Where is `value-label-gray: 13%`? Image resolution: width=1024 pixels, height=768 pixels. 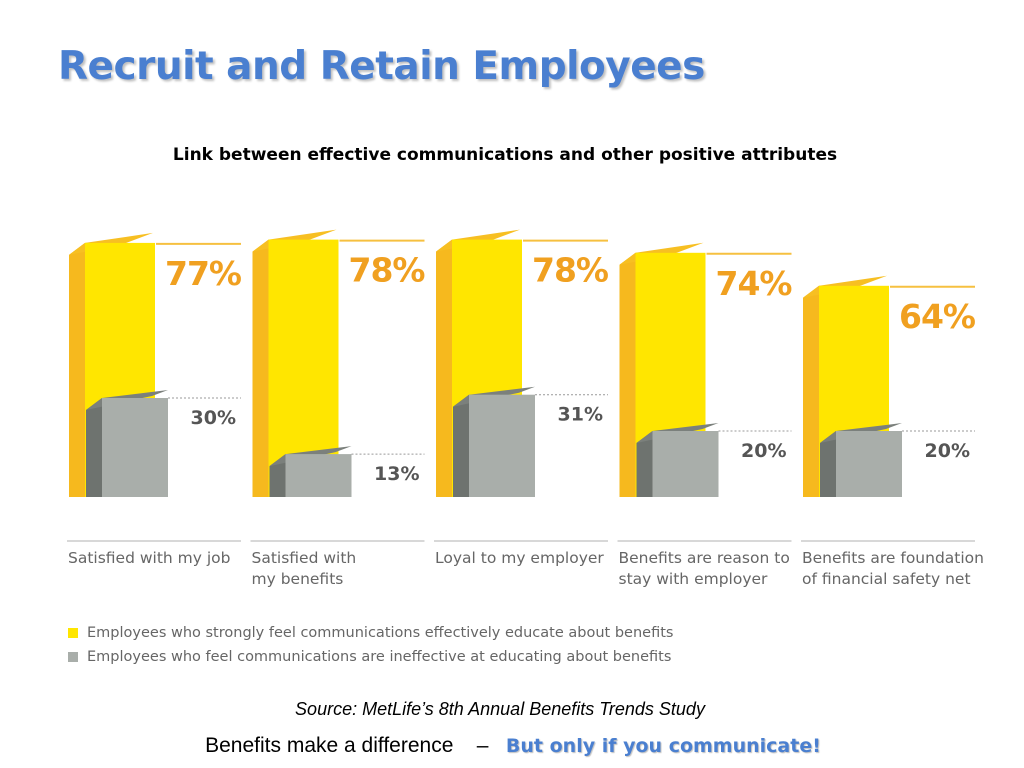
value-label-gray: 13% is located at coordinates (396, 474).